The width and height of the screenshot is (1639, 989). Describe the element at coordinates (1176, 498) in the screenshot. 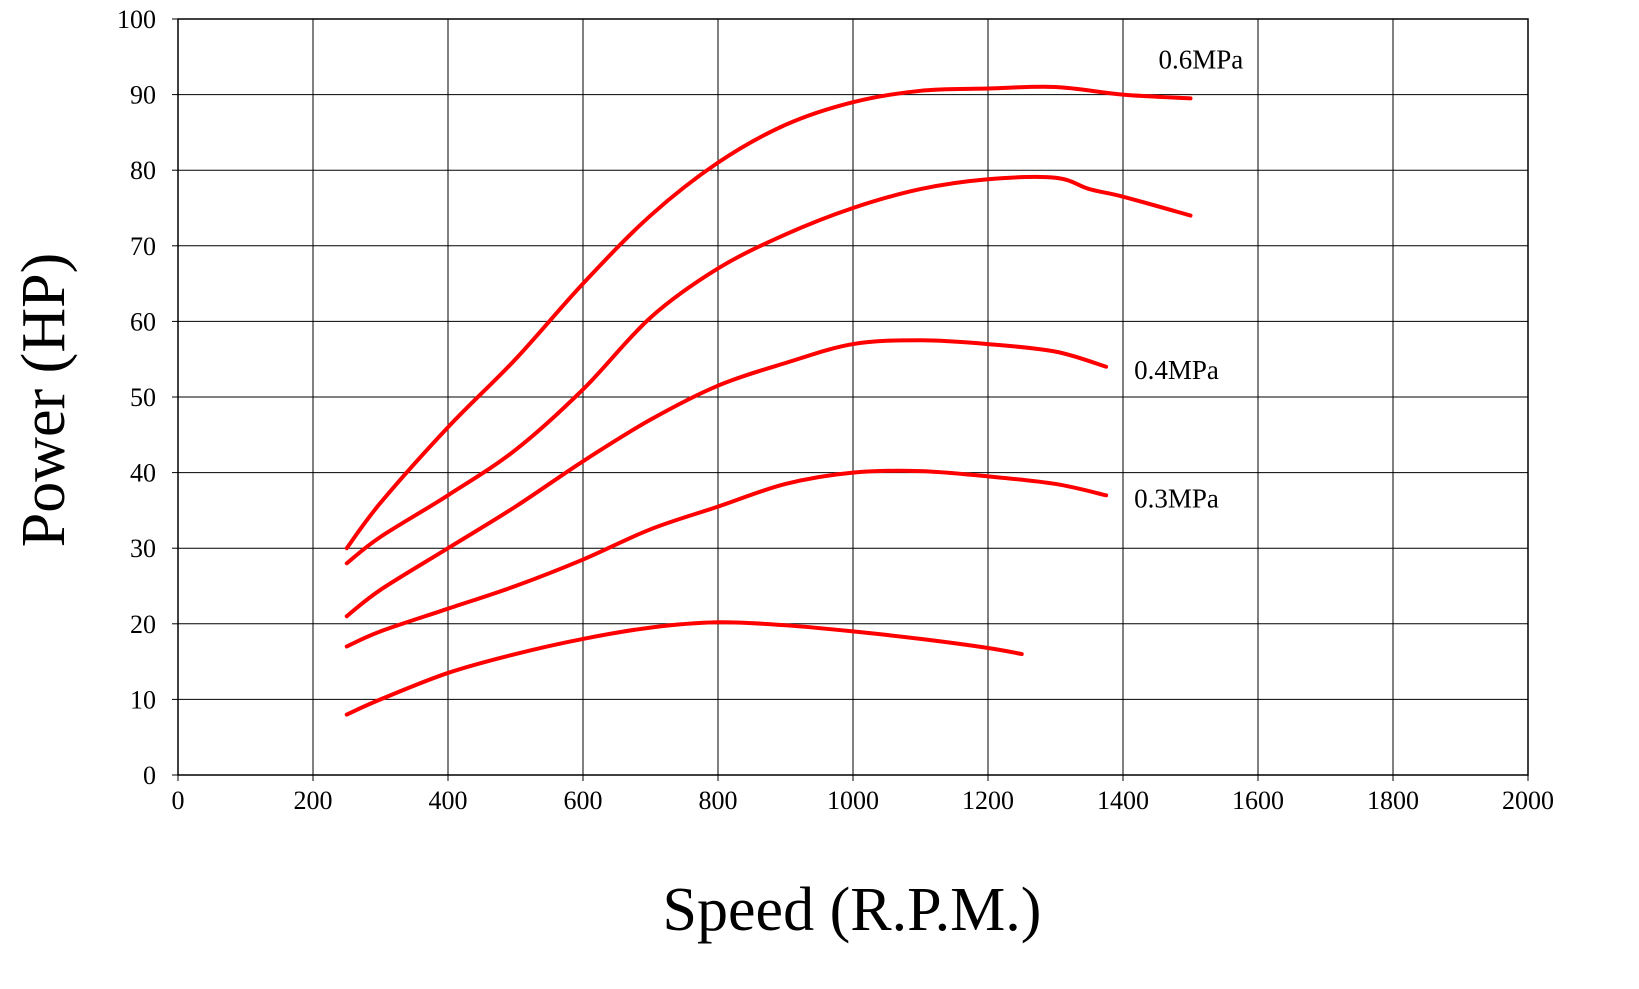

I see `series-label: 0.3MPa` at that location.